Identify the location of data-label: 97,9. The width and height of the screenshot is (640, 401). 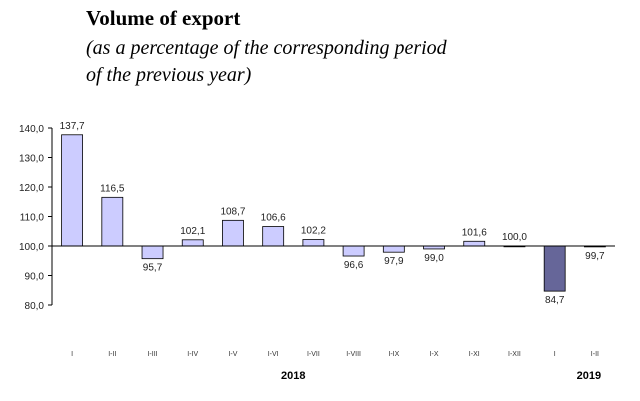
(394, 261).